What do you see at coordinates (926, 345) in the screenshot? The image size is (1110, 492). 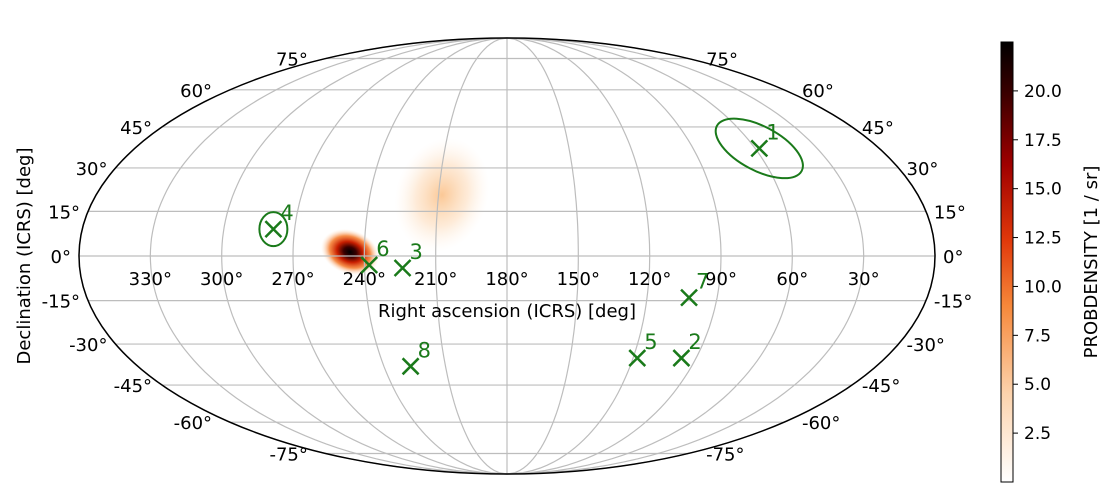 I see `dec-tick-label-right: -30°` at bounding box center [926, 345].